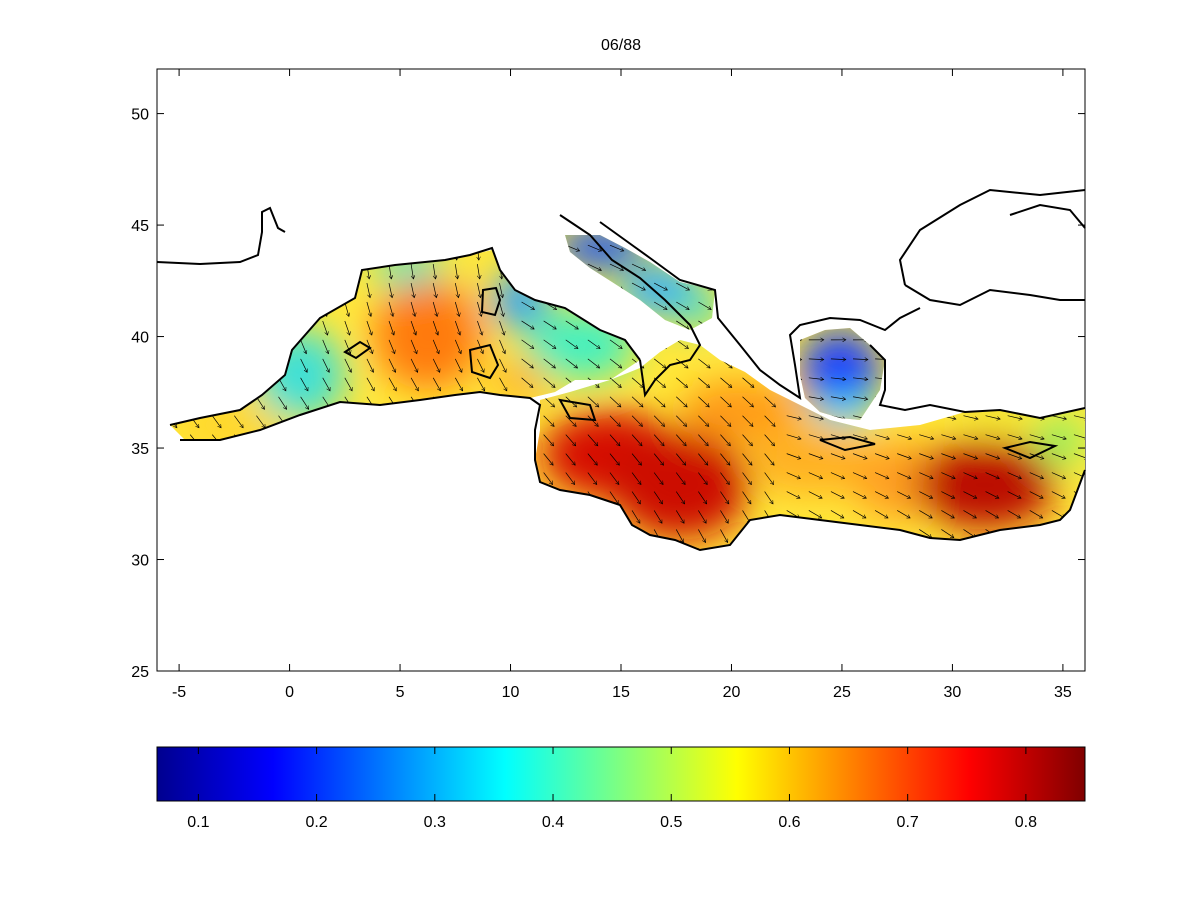  What do you see at coordinates (316, 822) in the screenshot?
I see `colorbar-tick-label: 0.2` at bounding box center [316, 822].